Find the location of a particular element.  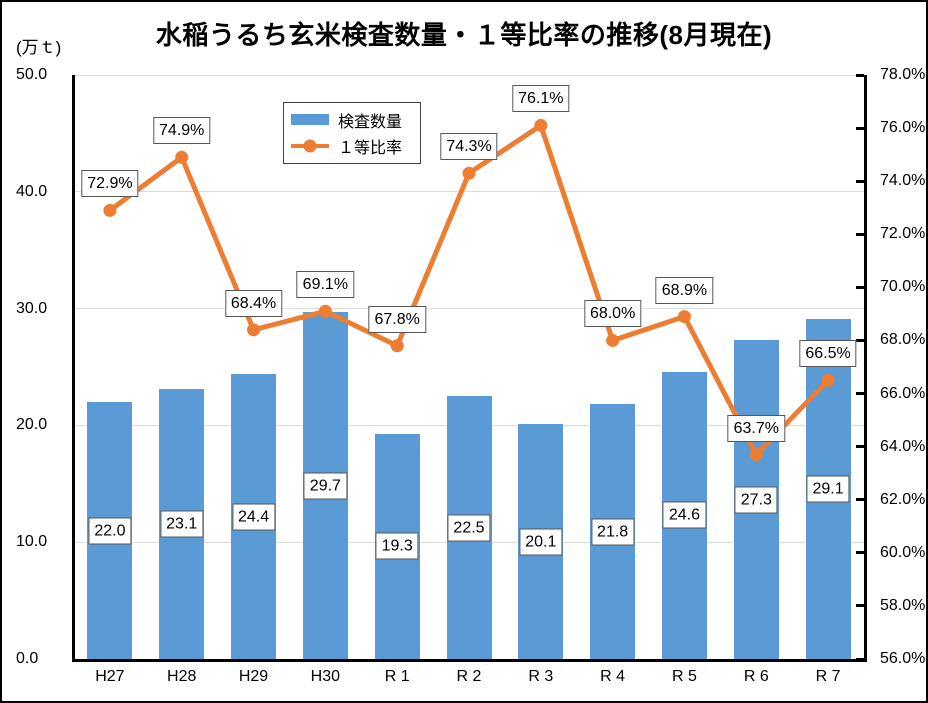

bar-value-label: 20.1 is located at coordinates (541, 542).